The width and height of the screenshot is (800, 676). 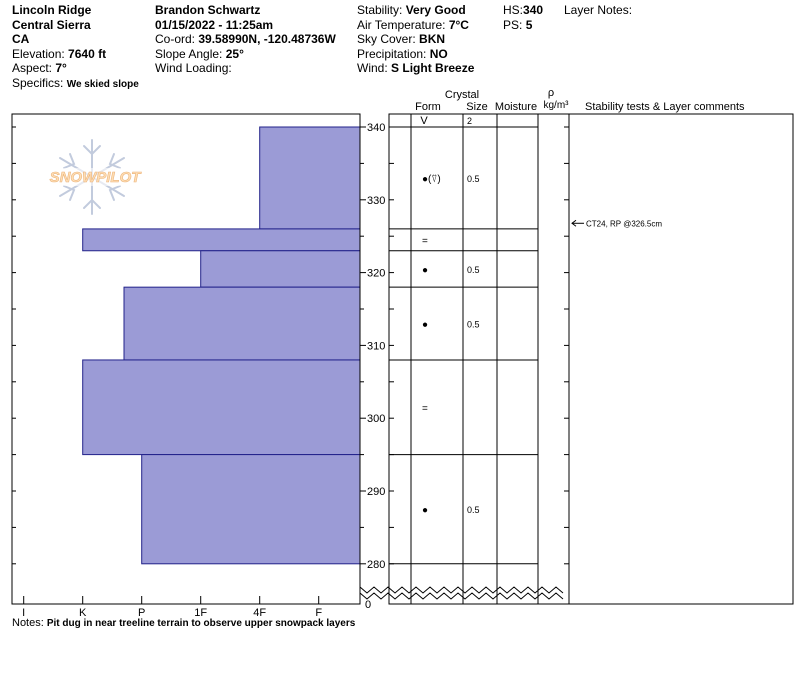 What do you see at coordinates (557, 105) in the screenshot?
I see `density-unit-header: kg/m³` at bounding box center [557, 105].